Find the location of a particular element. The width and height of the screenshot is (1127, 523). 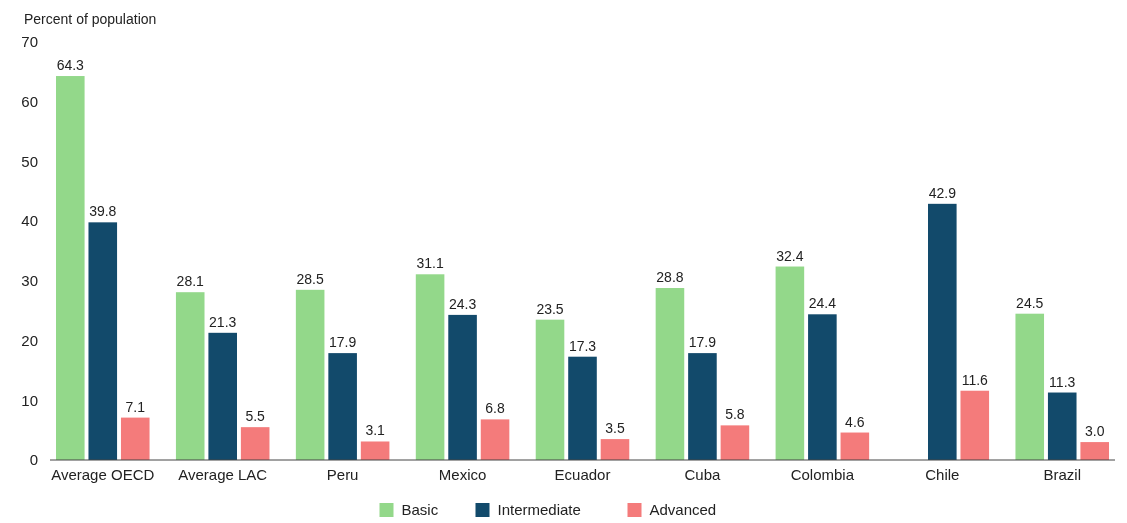

data-label: 17.3 is located at coordinates (582, 345).